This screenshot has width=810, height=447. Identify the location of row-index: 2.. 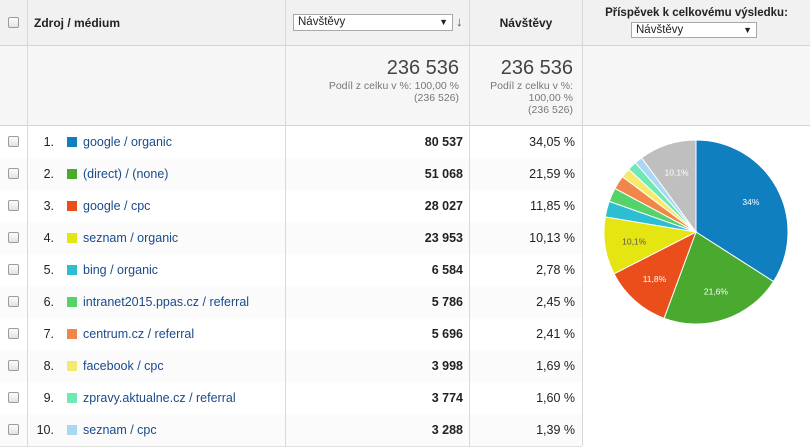
(48, 174).